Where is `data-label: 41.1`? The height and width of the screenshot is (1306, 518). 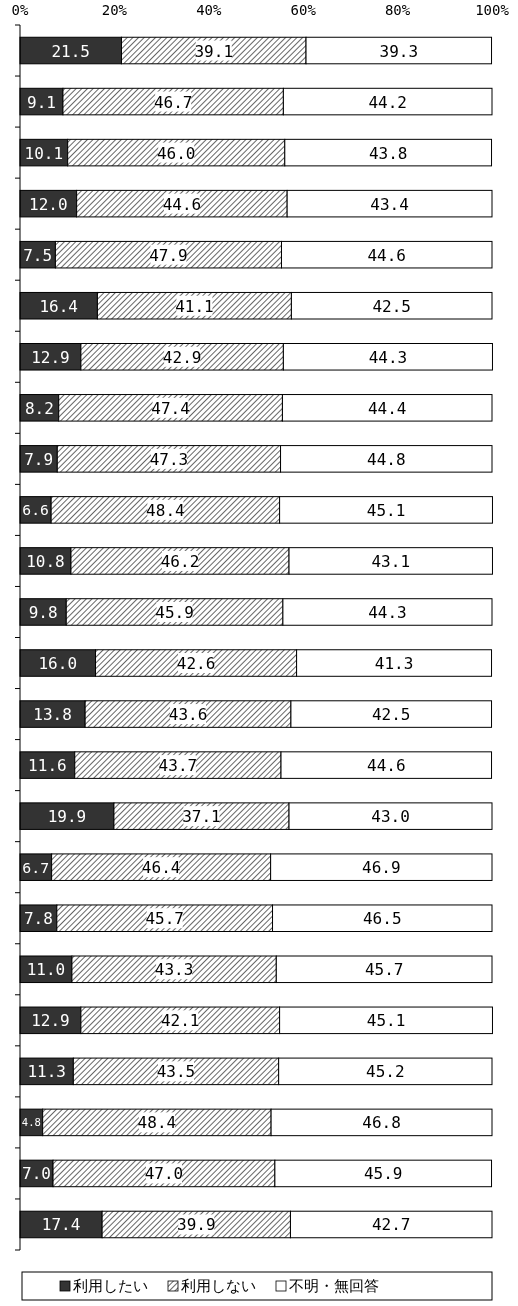
data-label: 41.1 is located at coordinates (194, 306).